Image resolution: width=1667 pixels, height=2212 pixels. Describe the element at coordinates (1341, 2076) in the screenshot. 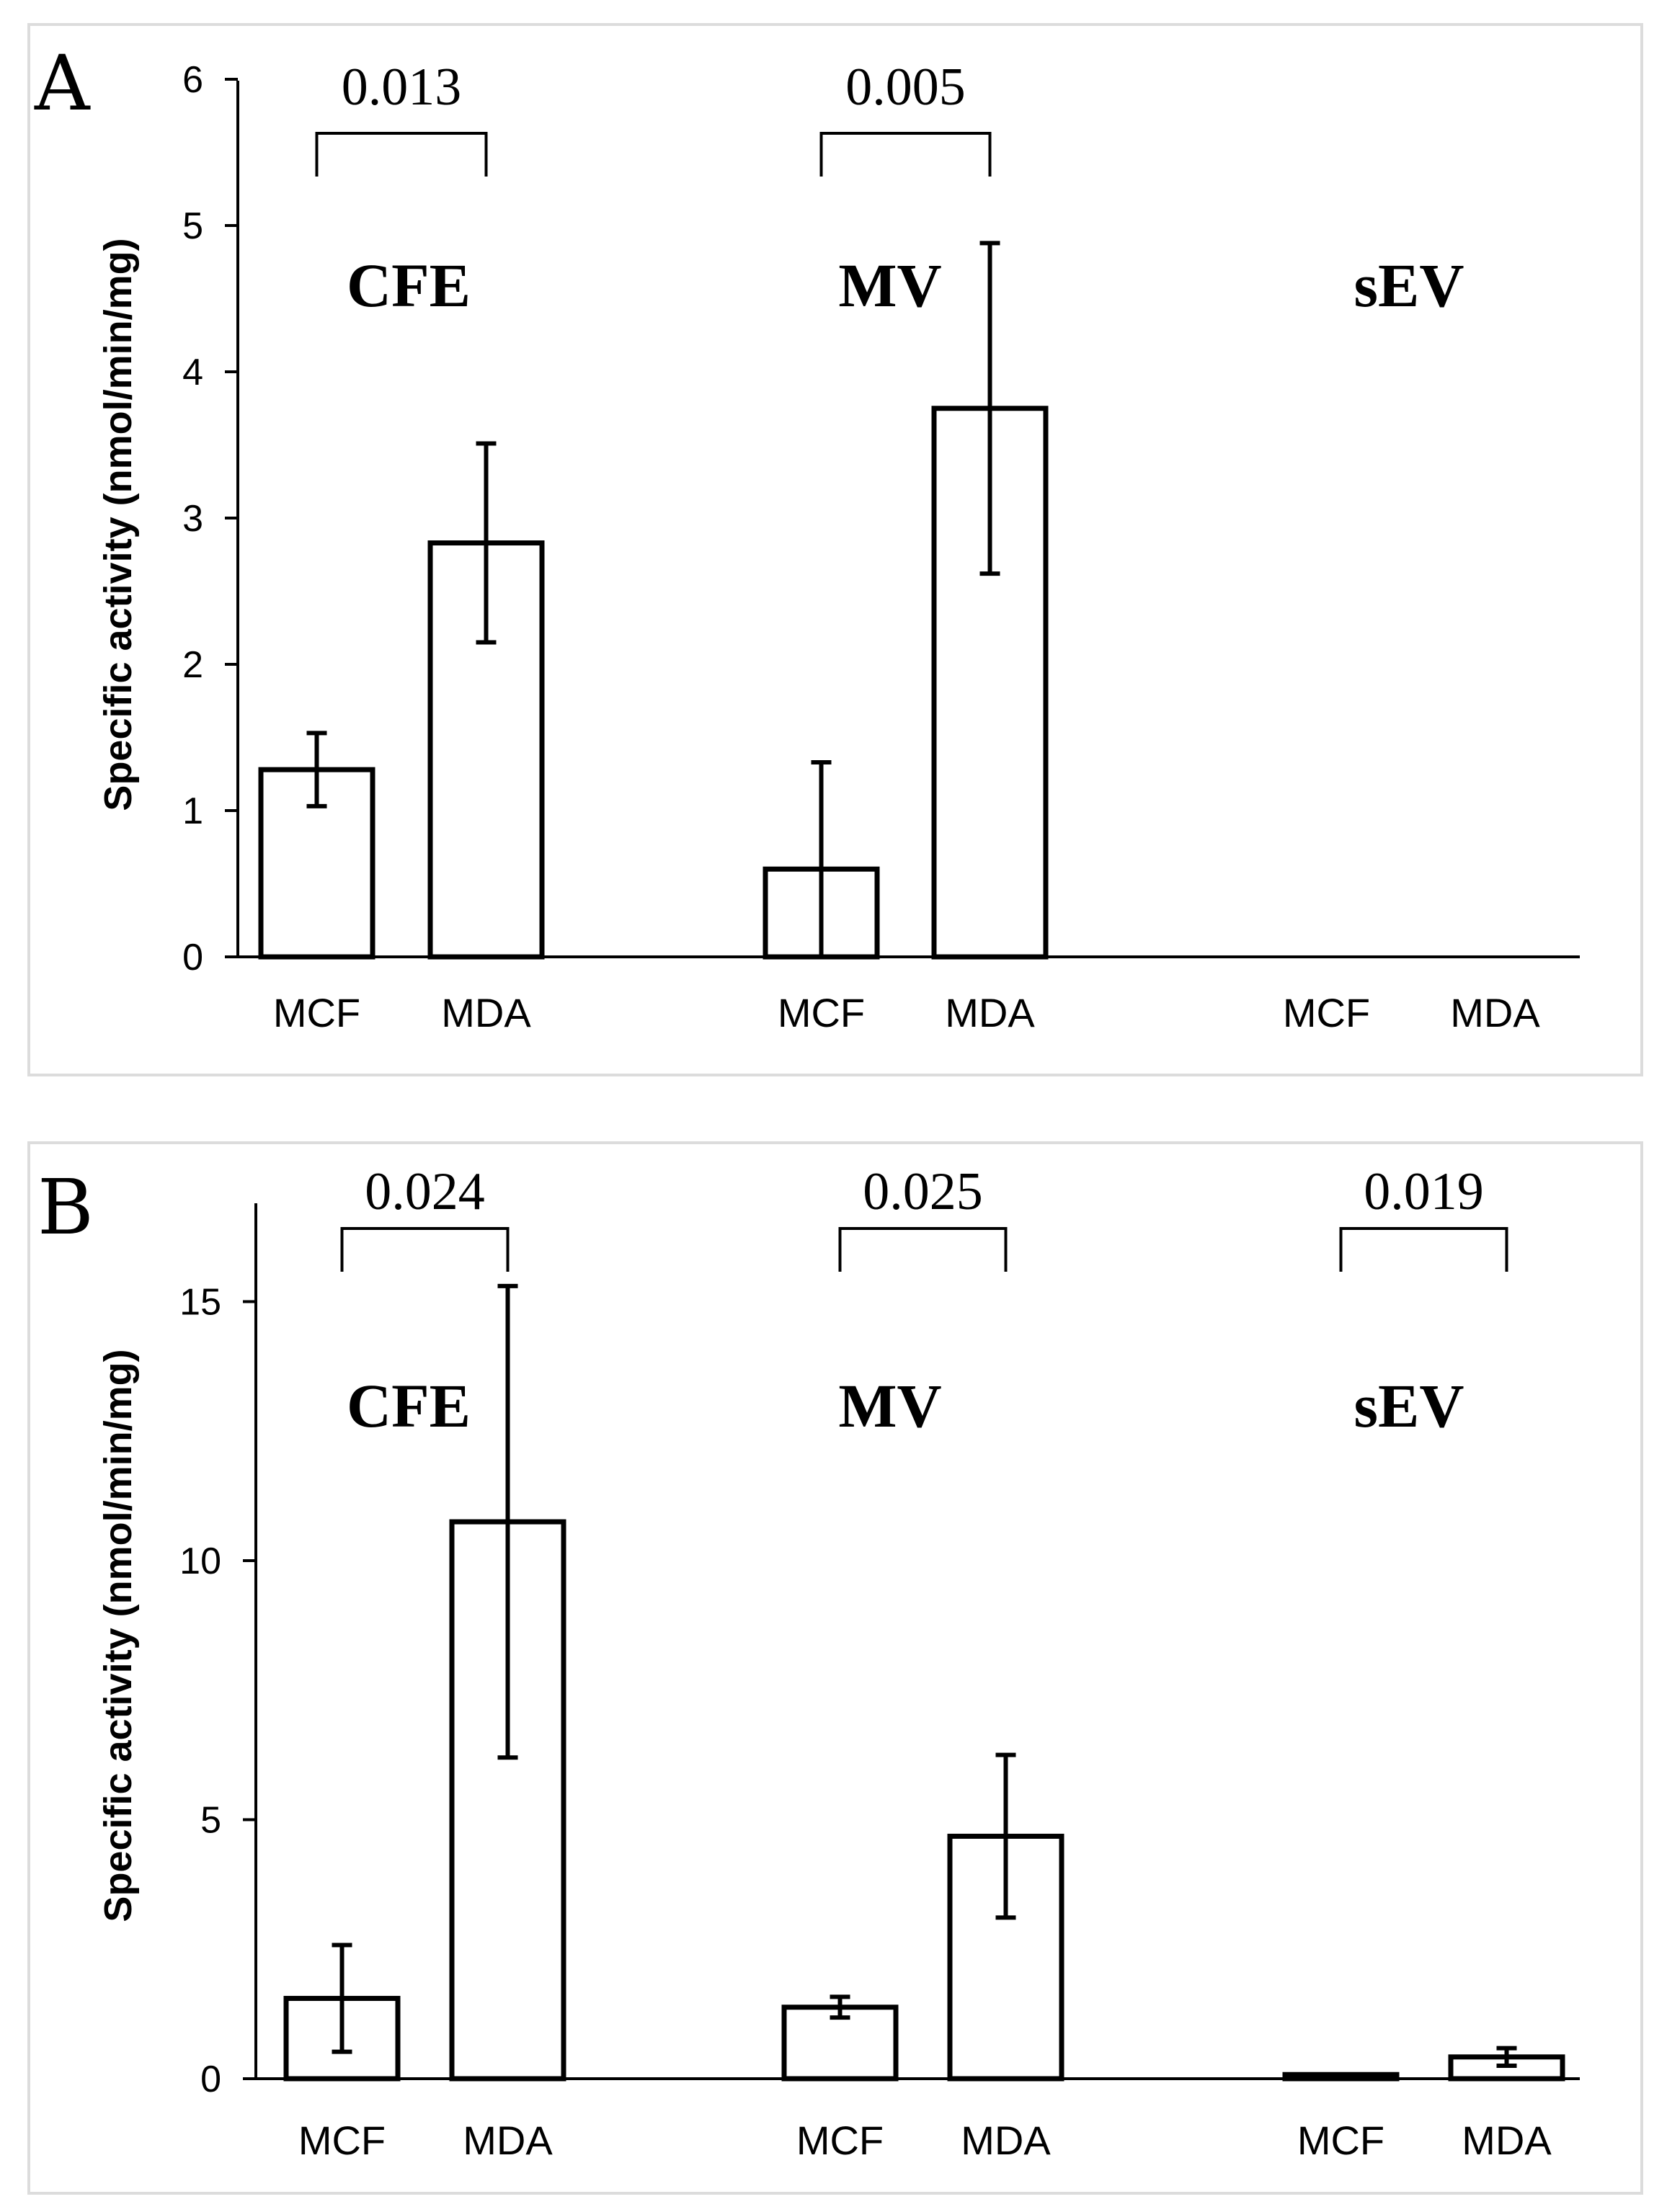

I see `bar` at that location.